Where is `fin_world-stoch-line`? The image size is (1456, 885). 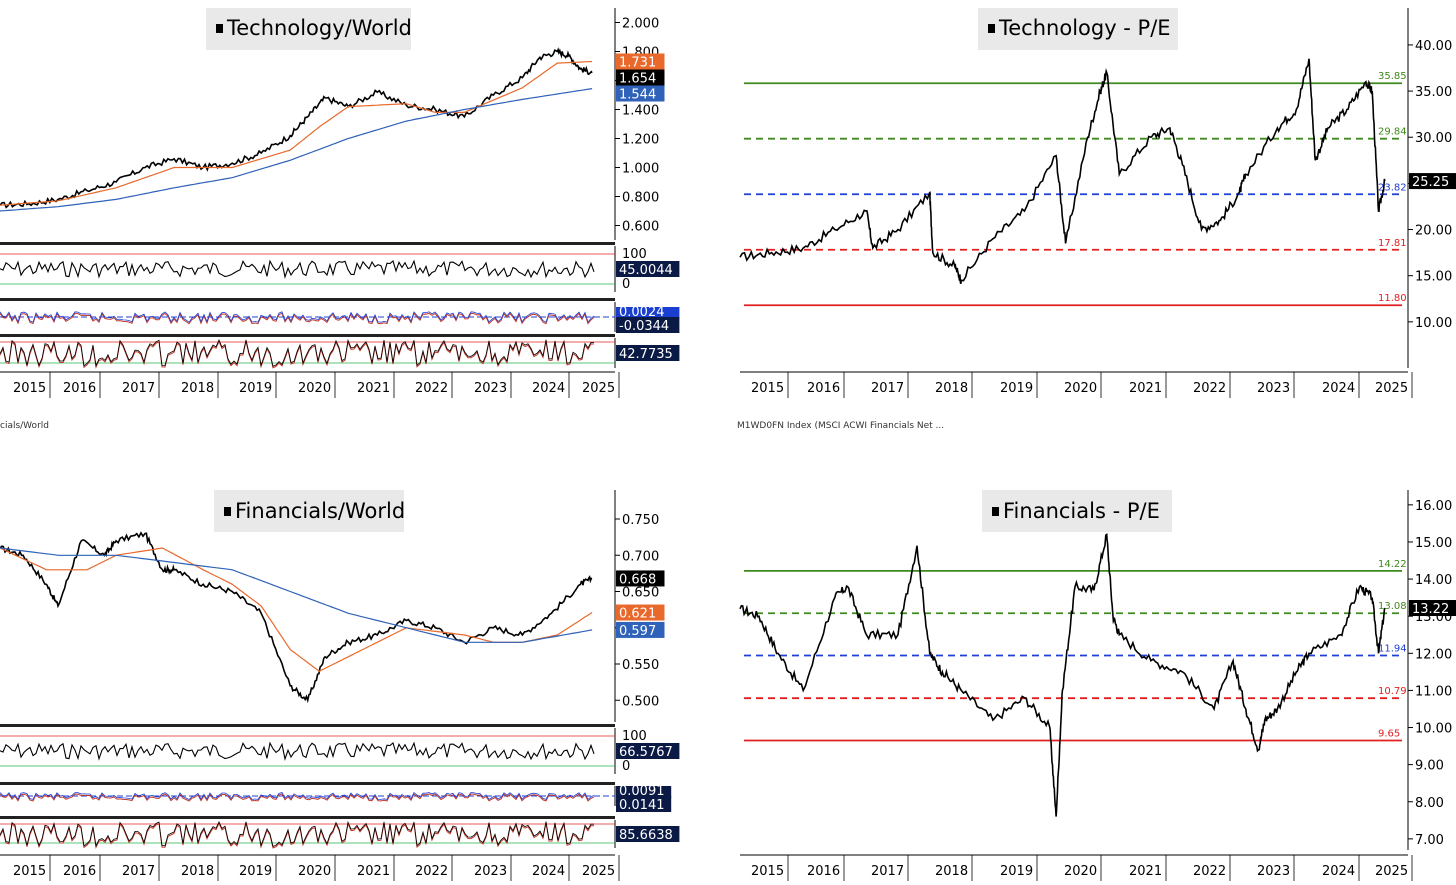 fin_world-stoch-line is located at coordinates (297, 834).